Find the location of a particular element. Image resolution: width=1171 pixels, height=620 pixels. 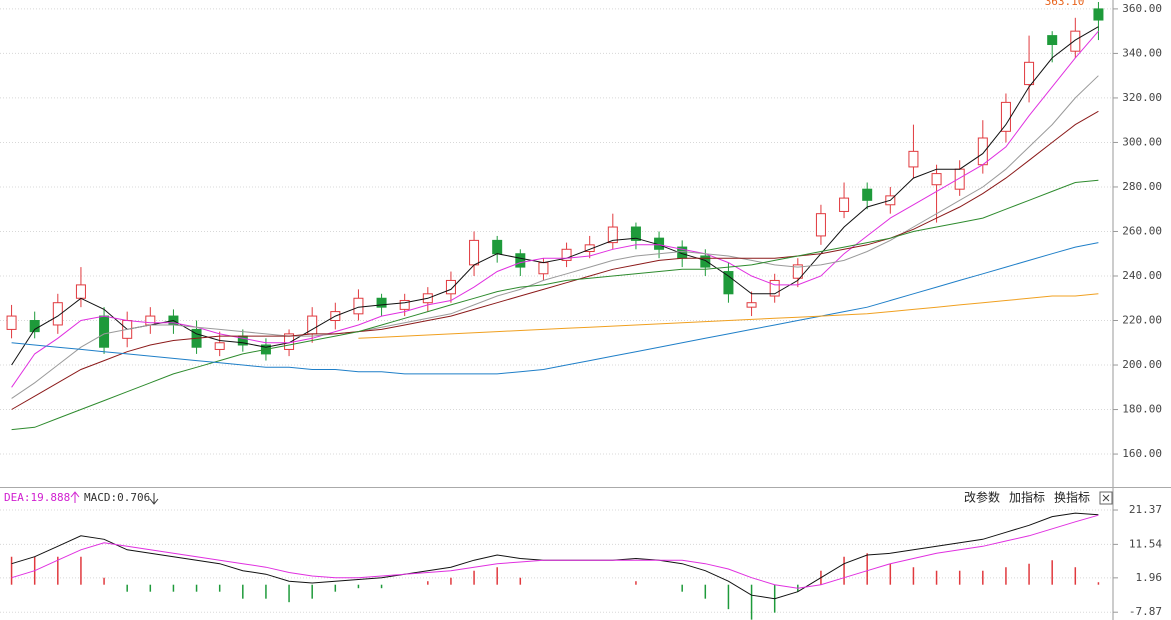

y-tick-label: 300.00 is located at coordinates (1142, 141).